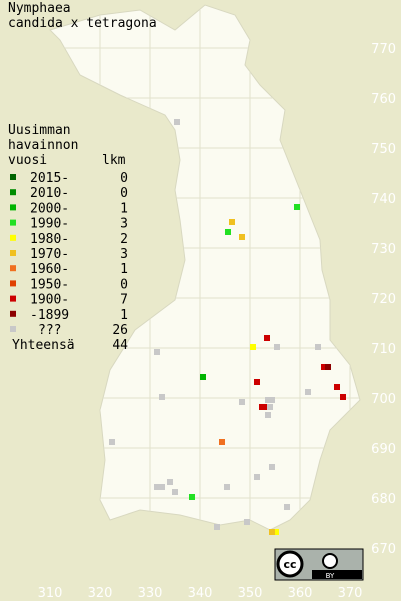 The width and height of the screenshot is (401, 601). What do you see at coordinates (124, 300) in the screenshot?
I see `legend-count: 7` at bounding box center [124, 300].